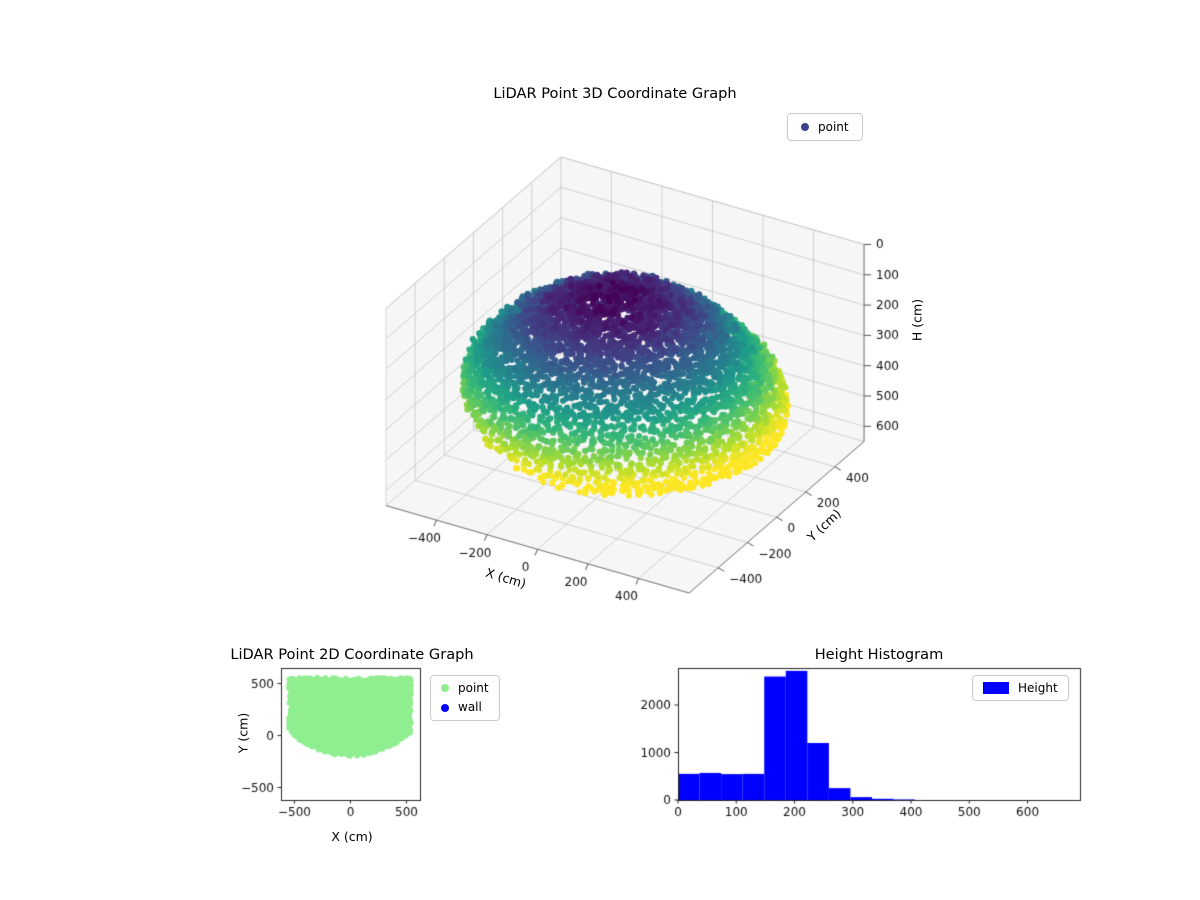  I want to click on legend-entry-height-label: Height, so click(1038, 688).